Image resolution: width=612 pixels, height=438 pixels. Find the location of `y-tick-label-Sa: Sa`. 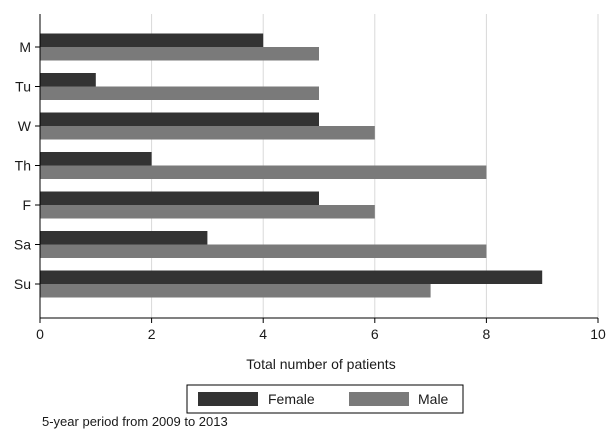

y-tick-label-Sa: Sa is located at coordinates (22, 245).